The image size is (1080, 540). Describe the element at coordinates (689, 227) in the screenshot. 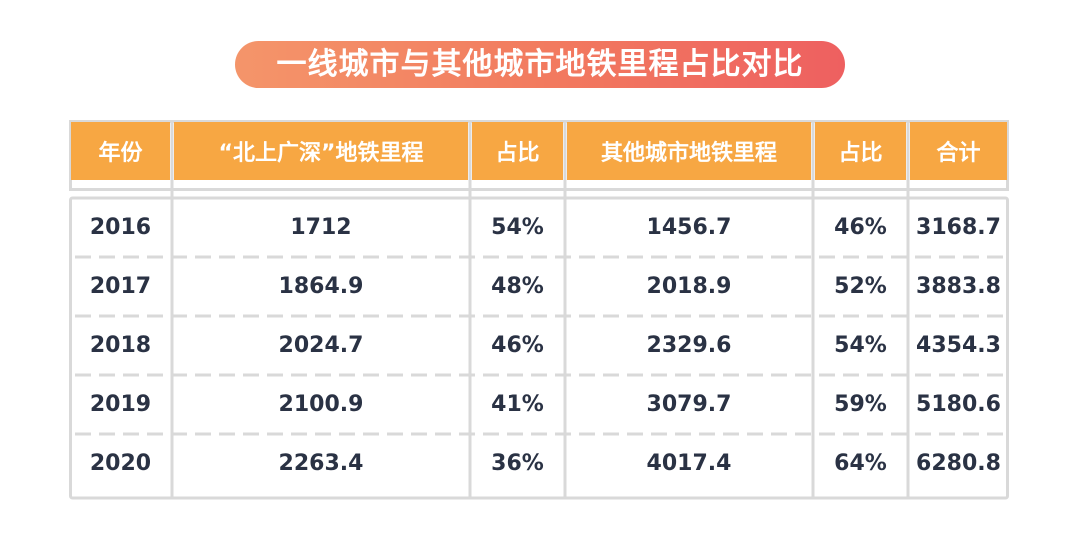

I see `table-cell: 1456.7` at that location.